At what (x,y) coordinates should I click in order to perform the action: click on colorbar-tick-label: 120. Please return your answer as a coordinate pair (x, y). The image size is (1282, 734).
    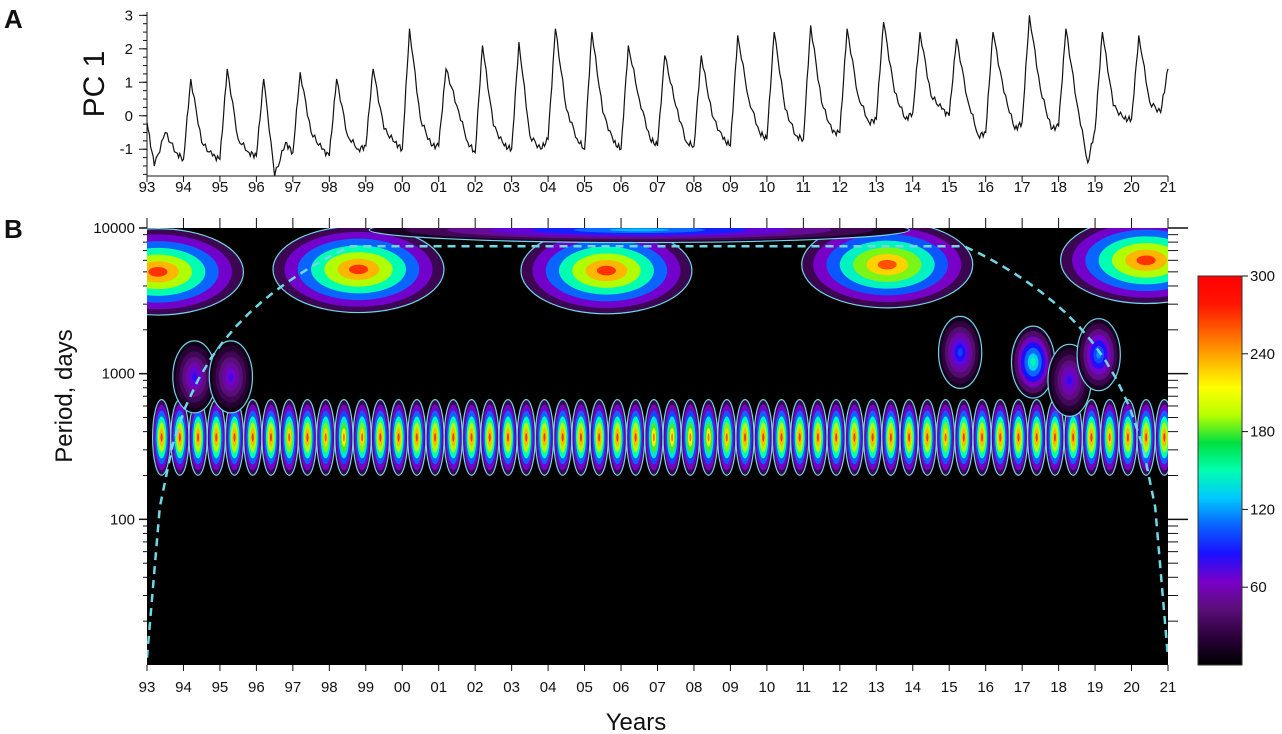
    Looking at the image, I should click on (1262, 509).